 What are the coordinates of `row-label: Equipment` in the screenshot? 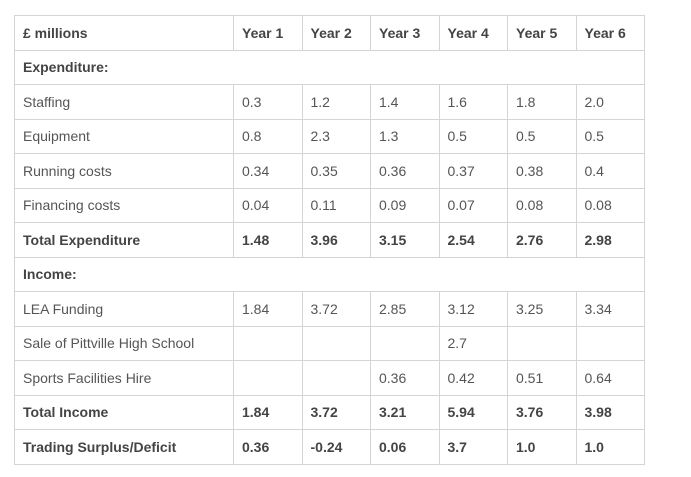 It's located at (124, 136).